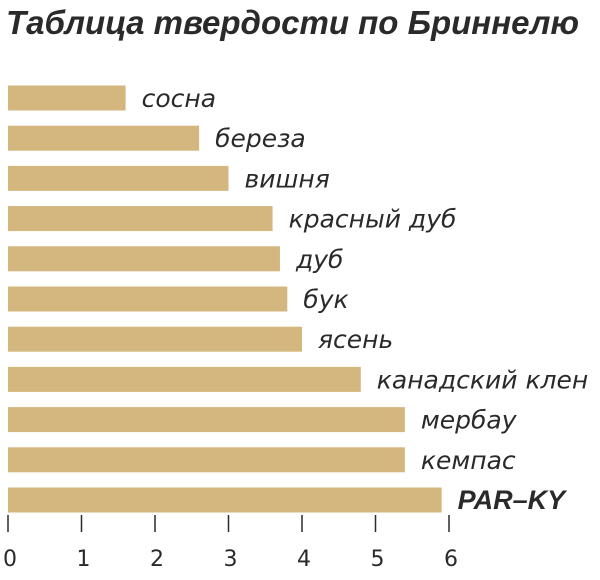  What do you see at coordinates (355, 339) in the screenshot?
I see `bar-label: ясень` at bounding box center [355, 339].